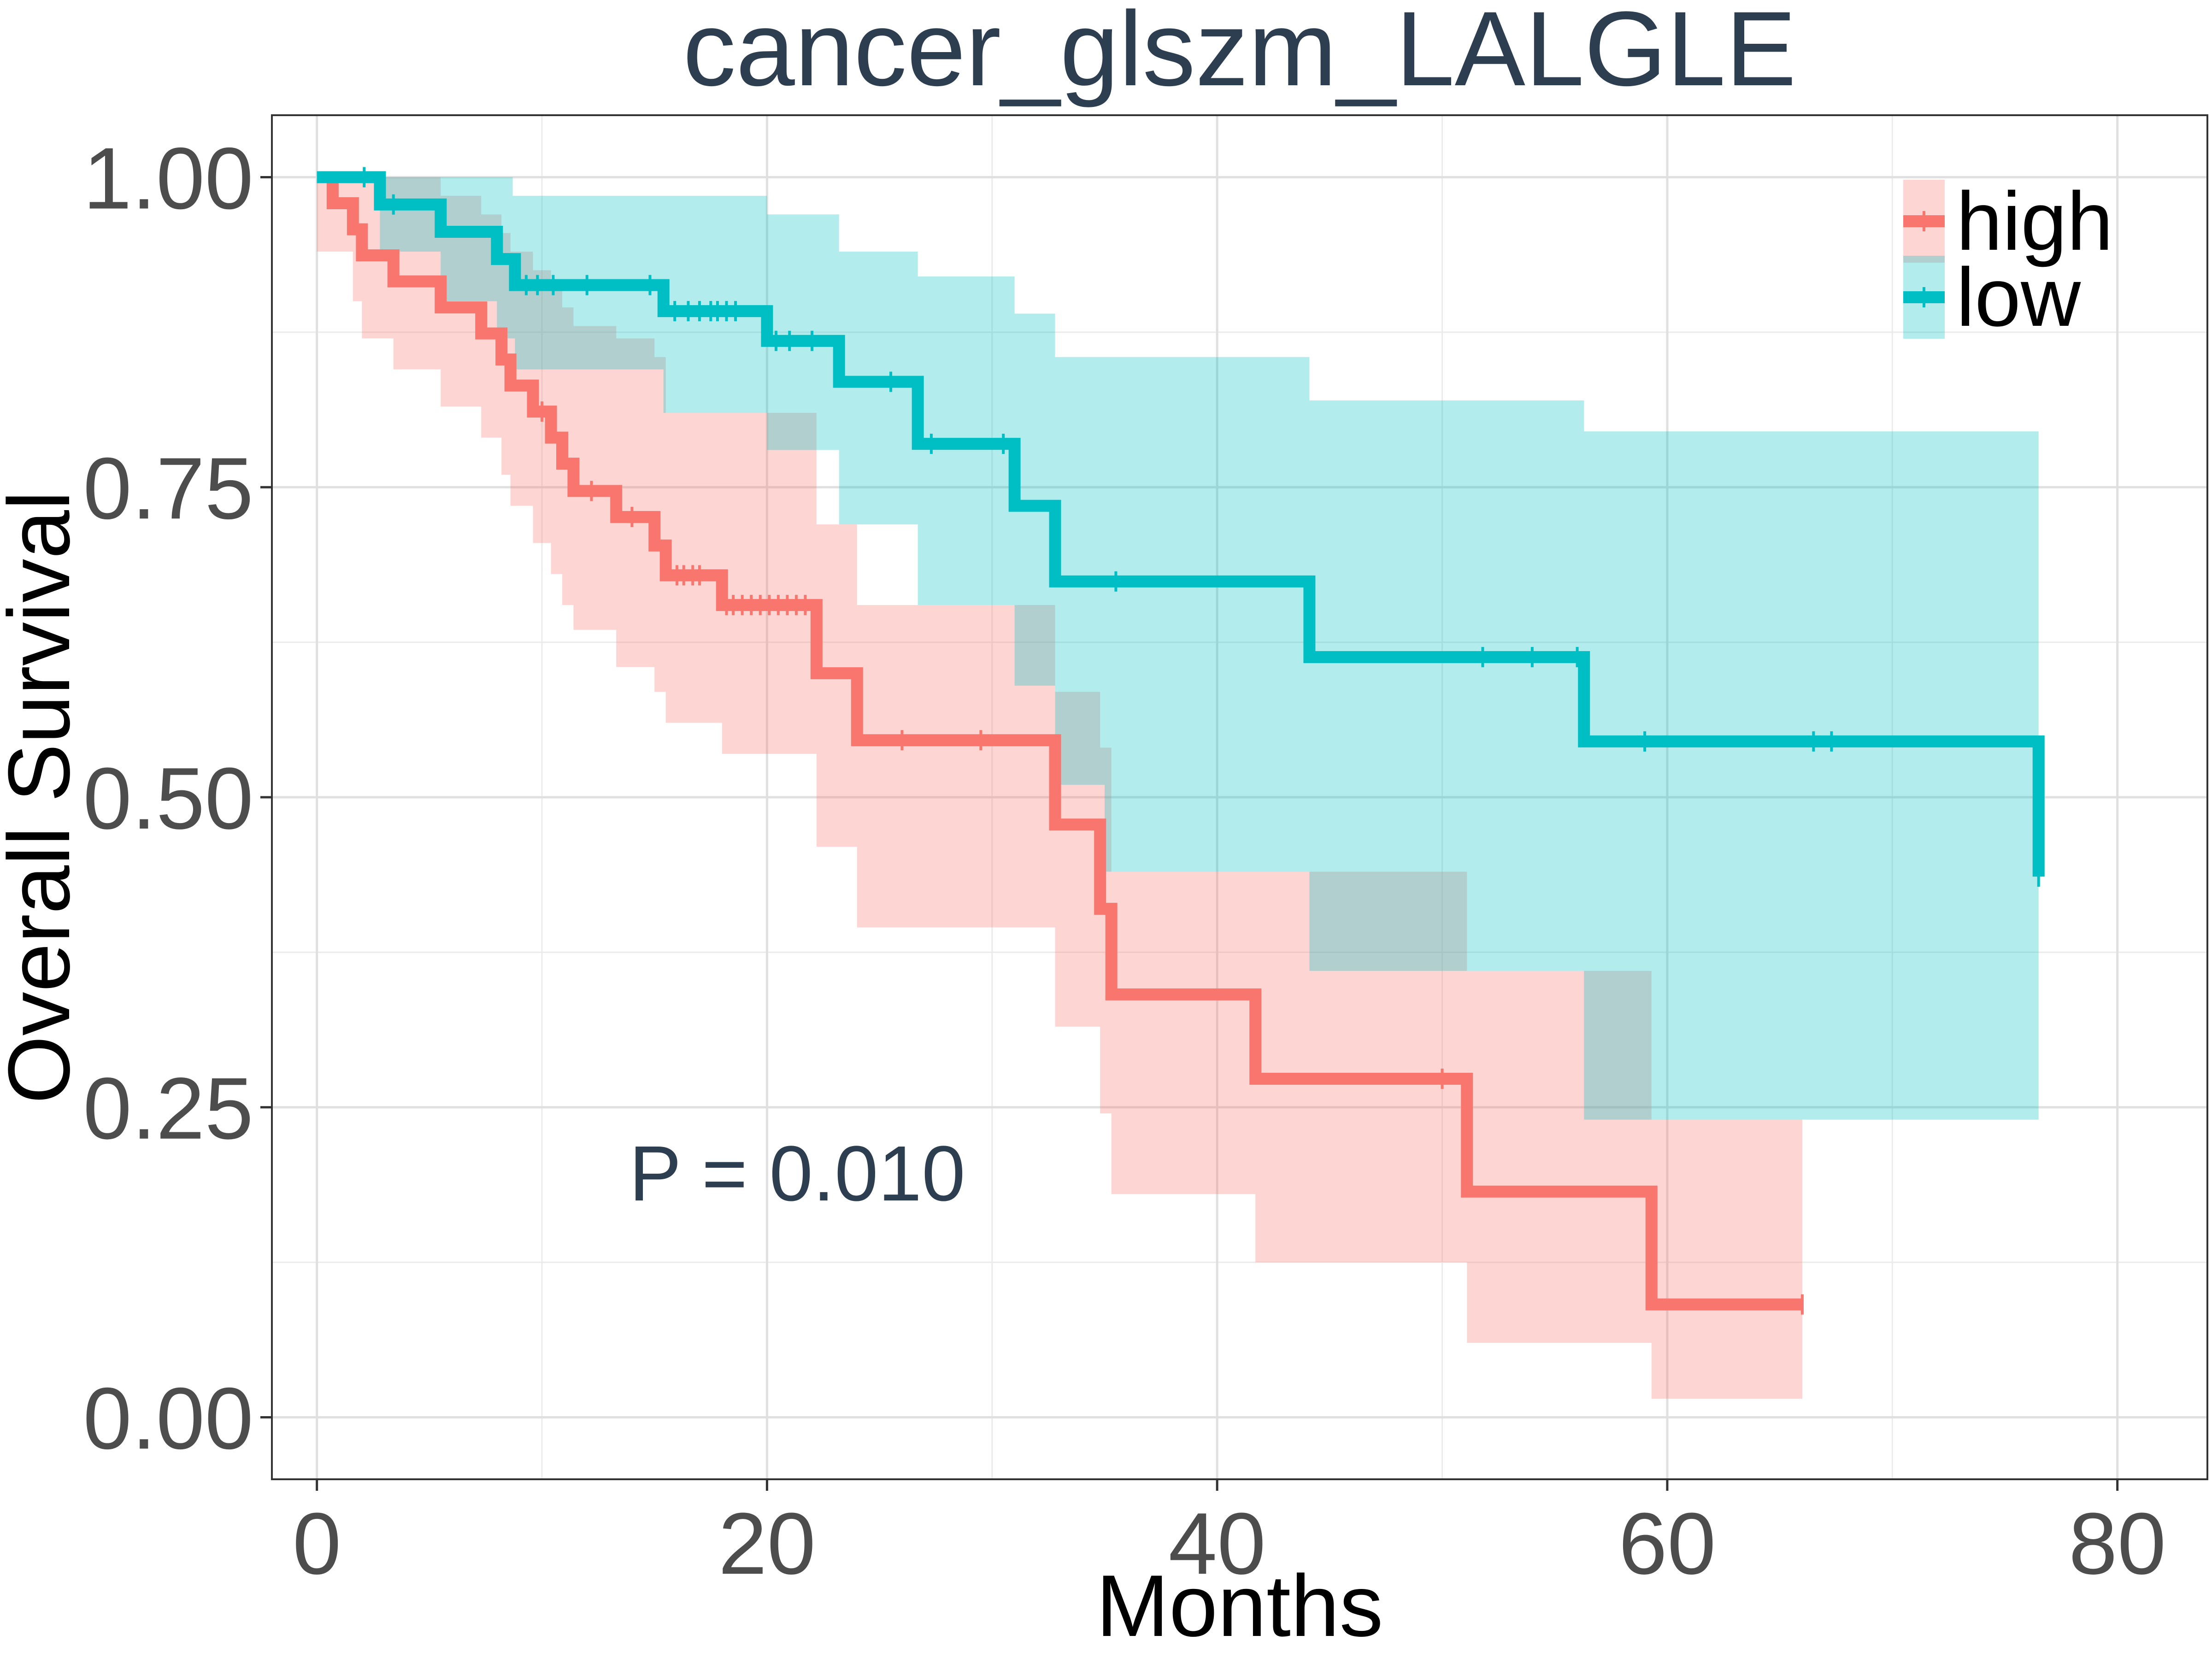  I want to click on y-tick-label: 0.75, so click(168, 488).